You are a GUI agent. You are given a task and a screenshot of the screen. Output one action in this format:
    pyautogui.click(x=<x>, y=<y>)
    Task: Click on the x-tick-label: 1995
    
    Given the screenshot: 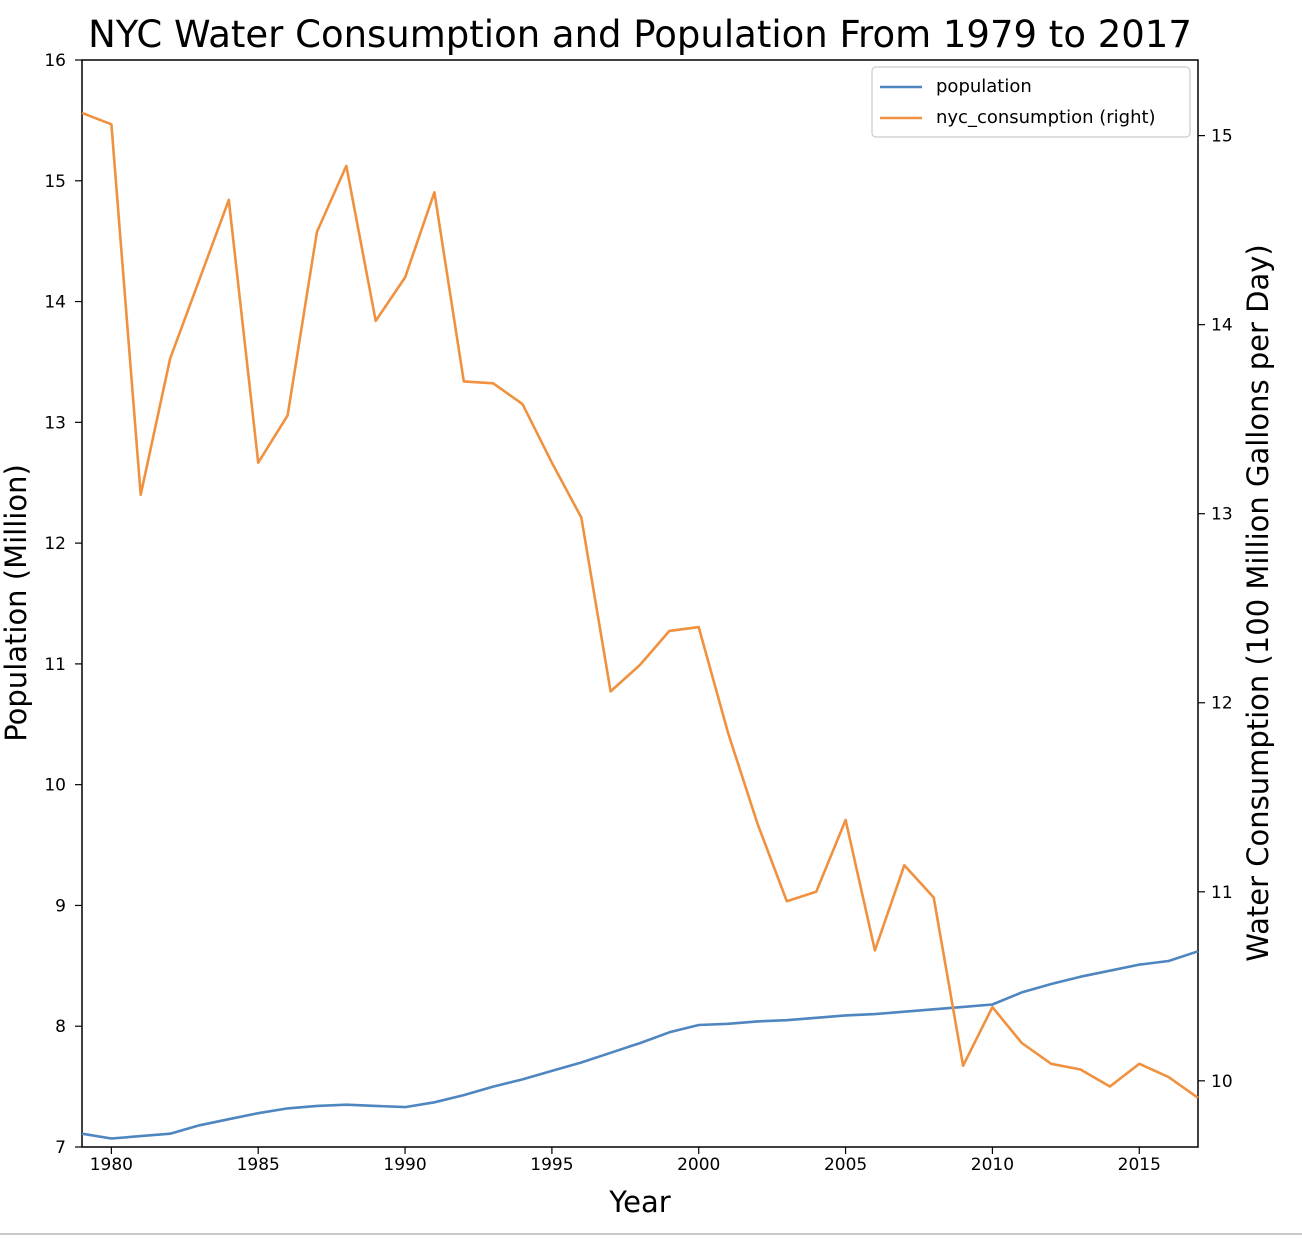 What is the action you would take?
    pyautogui.click(x=551, y=1165)
    